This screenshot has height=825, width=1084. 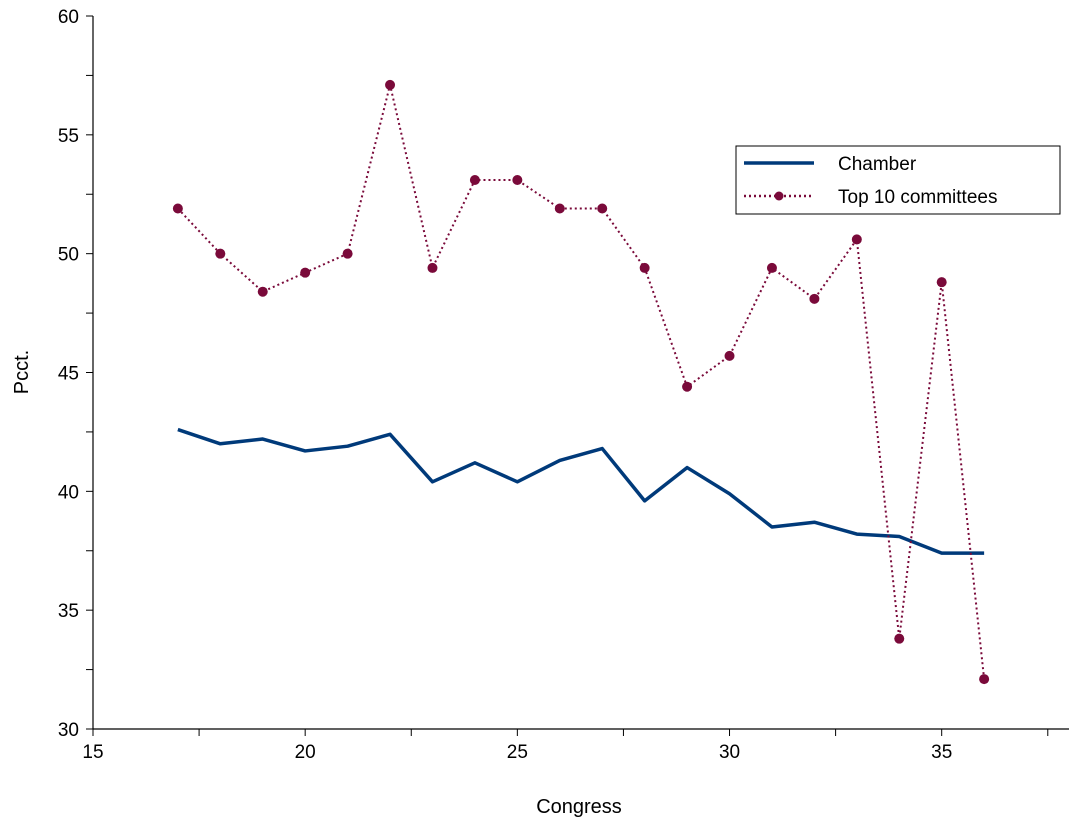 What do you see at coordinates (22, 372) in the screenshot?
I see `y-axis-title: Pcct.` at bounding box center [22, 372].